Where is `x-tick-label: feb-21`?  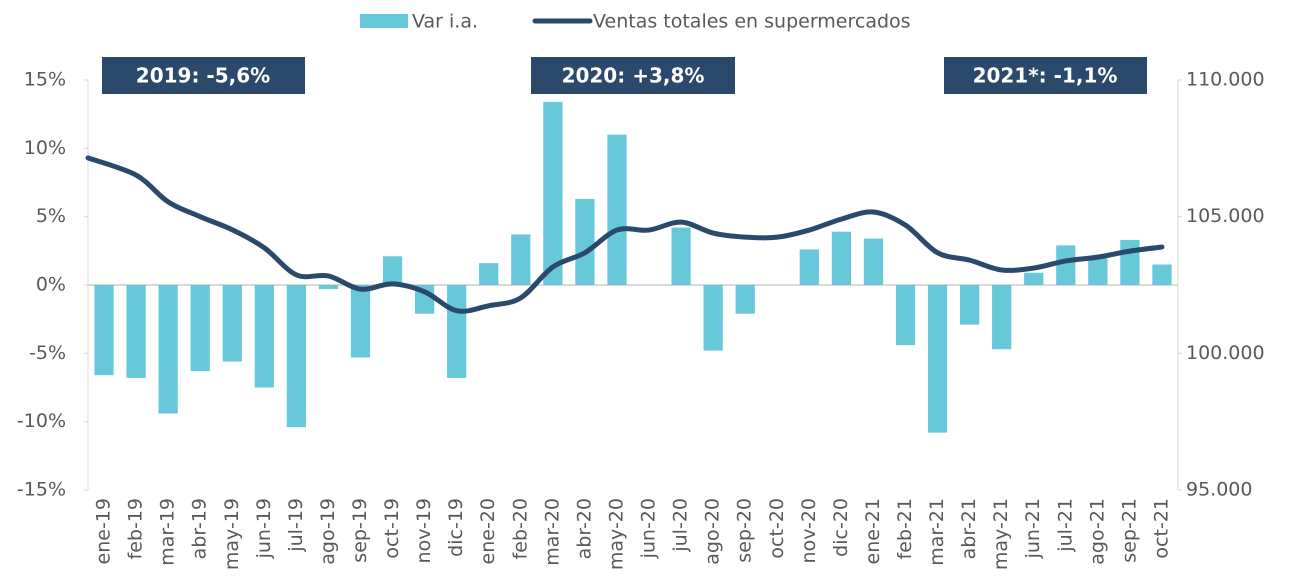 x-tick-label: feb-21 is located at coordinates (905, 528).